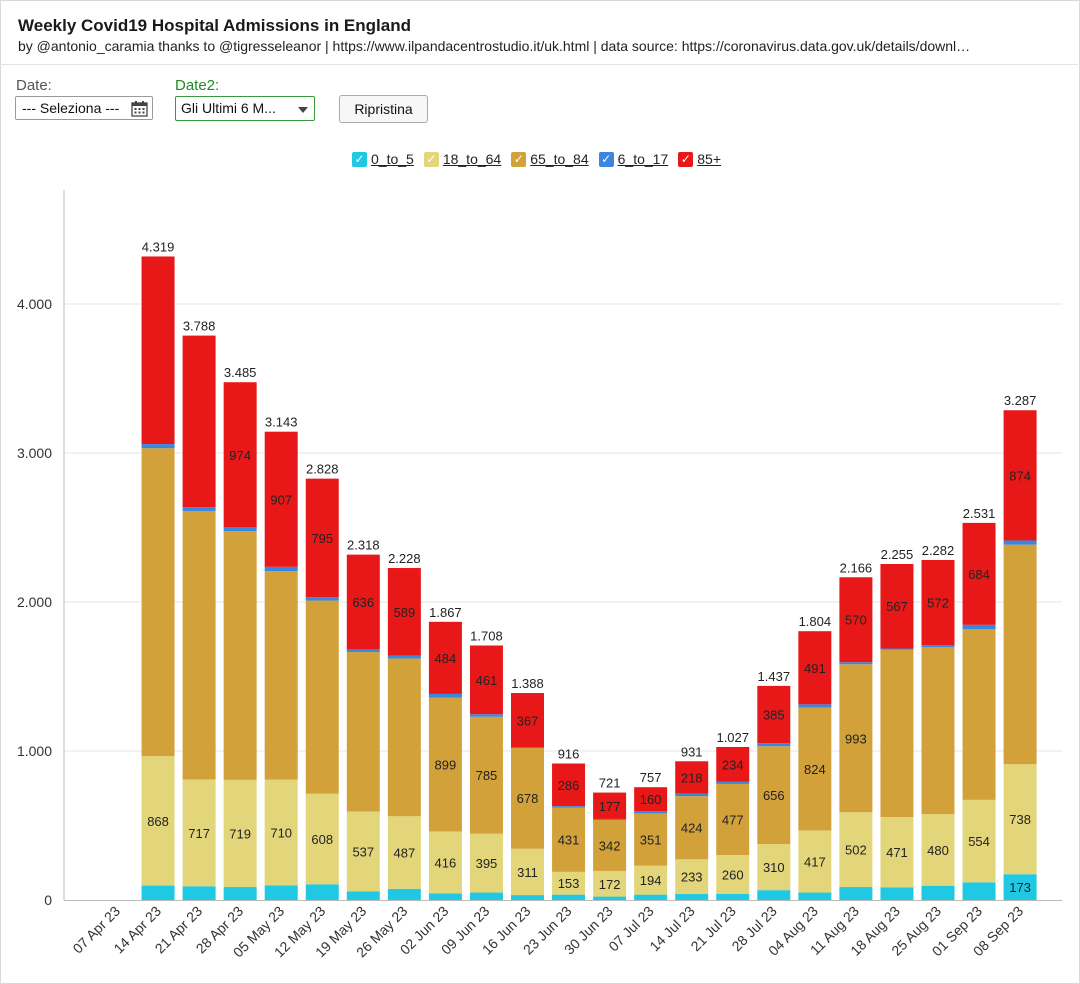  Describe the element at coordinates (383, 109) in the screenshot. I see `reset-button: Ripristina` at that location.